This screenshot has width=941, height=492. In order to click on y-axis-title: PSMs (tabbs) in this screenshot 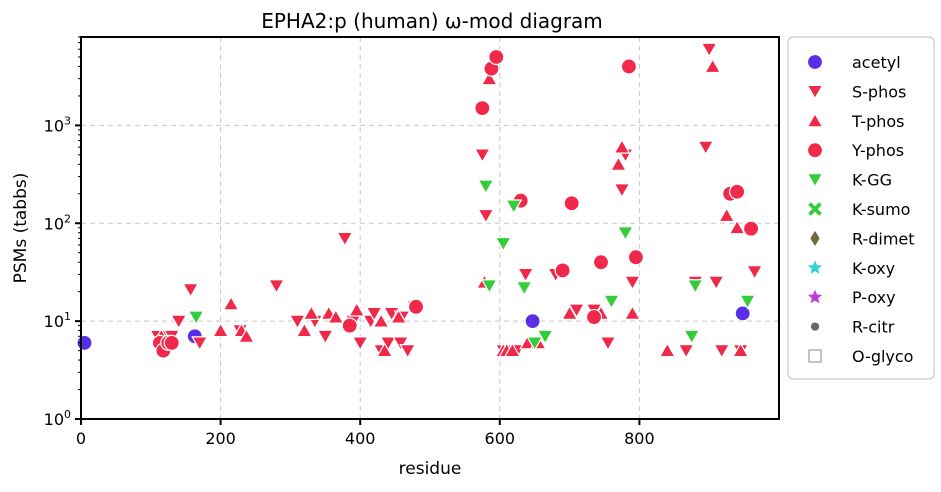, I will do `click(21, 228)`.